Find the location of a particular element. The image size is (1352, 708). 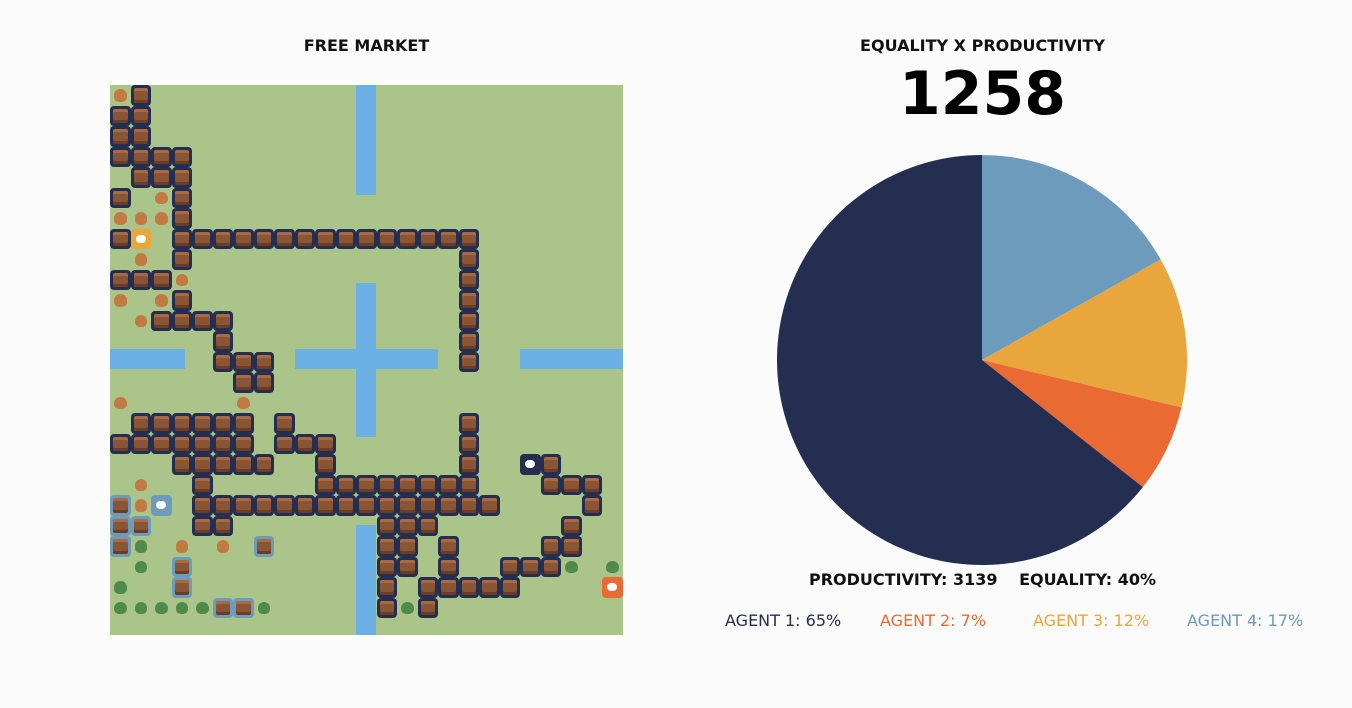

map-title: FREE MARKET is located at coordinates (366, 45).